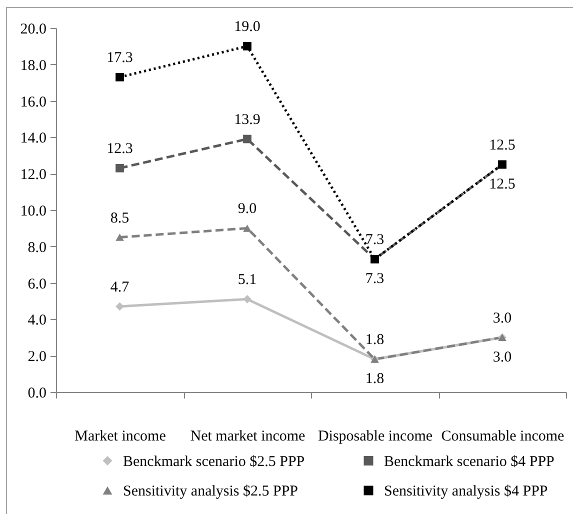 The width and height of the screenshot is (573, 514). What do you see at coordinates (120, 218) in the screenshot?
I see `data-label: 8.5` at bounding box center [120, 218].